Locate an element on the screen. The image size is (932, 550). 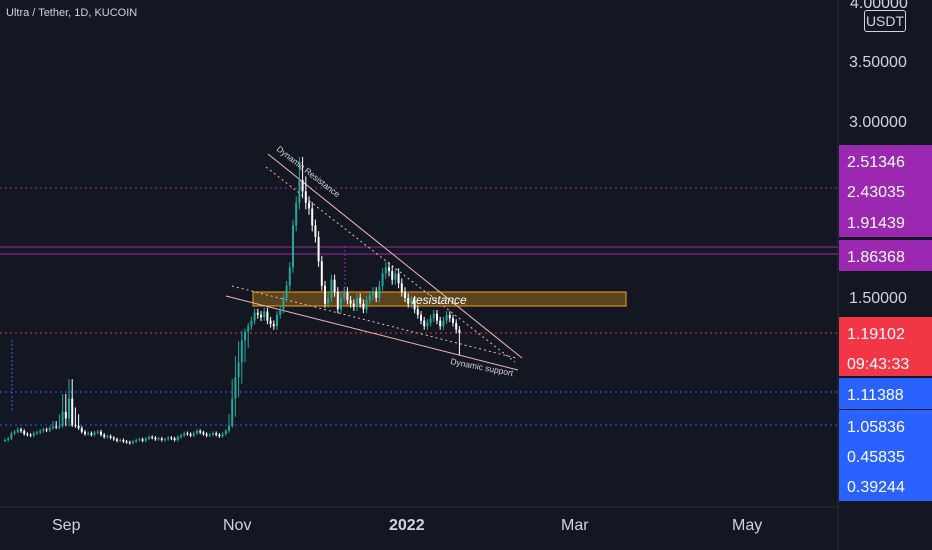
annotation-dynamic-support: Dynamic support is located at coordinates (482, 367).